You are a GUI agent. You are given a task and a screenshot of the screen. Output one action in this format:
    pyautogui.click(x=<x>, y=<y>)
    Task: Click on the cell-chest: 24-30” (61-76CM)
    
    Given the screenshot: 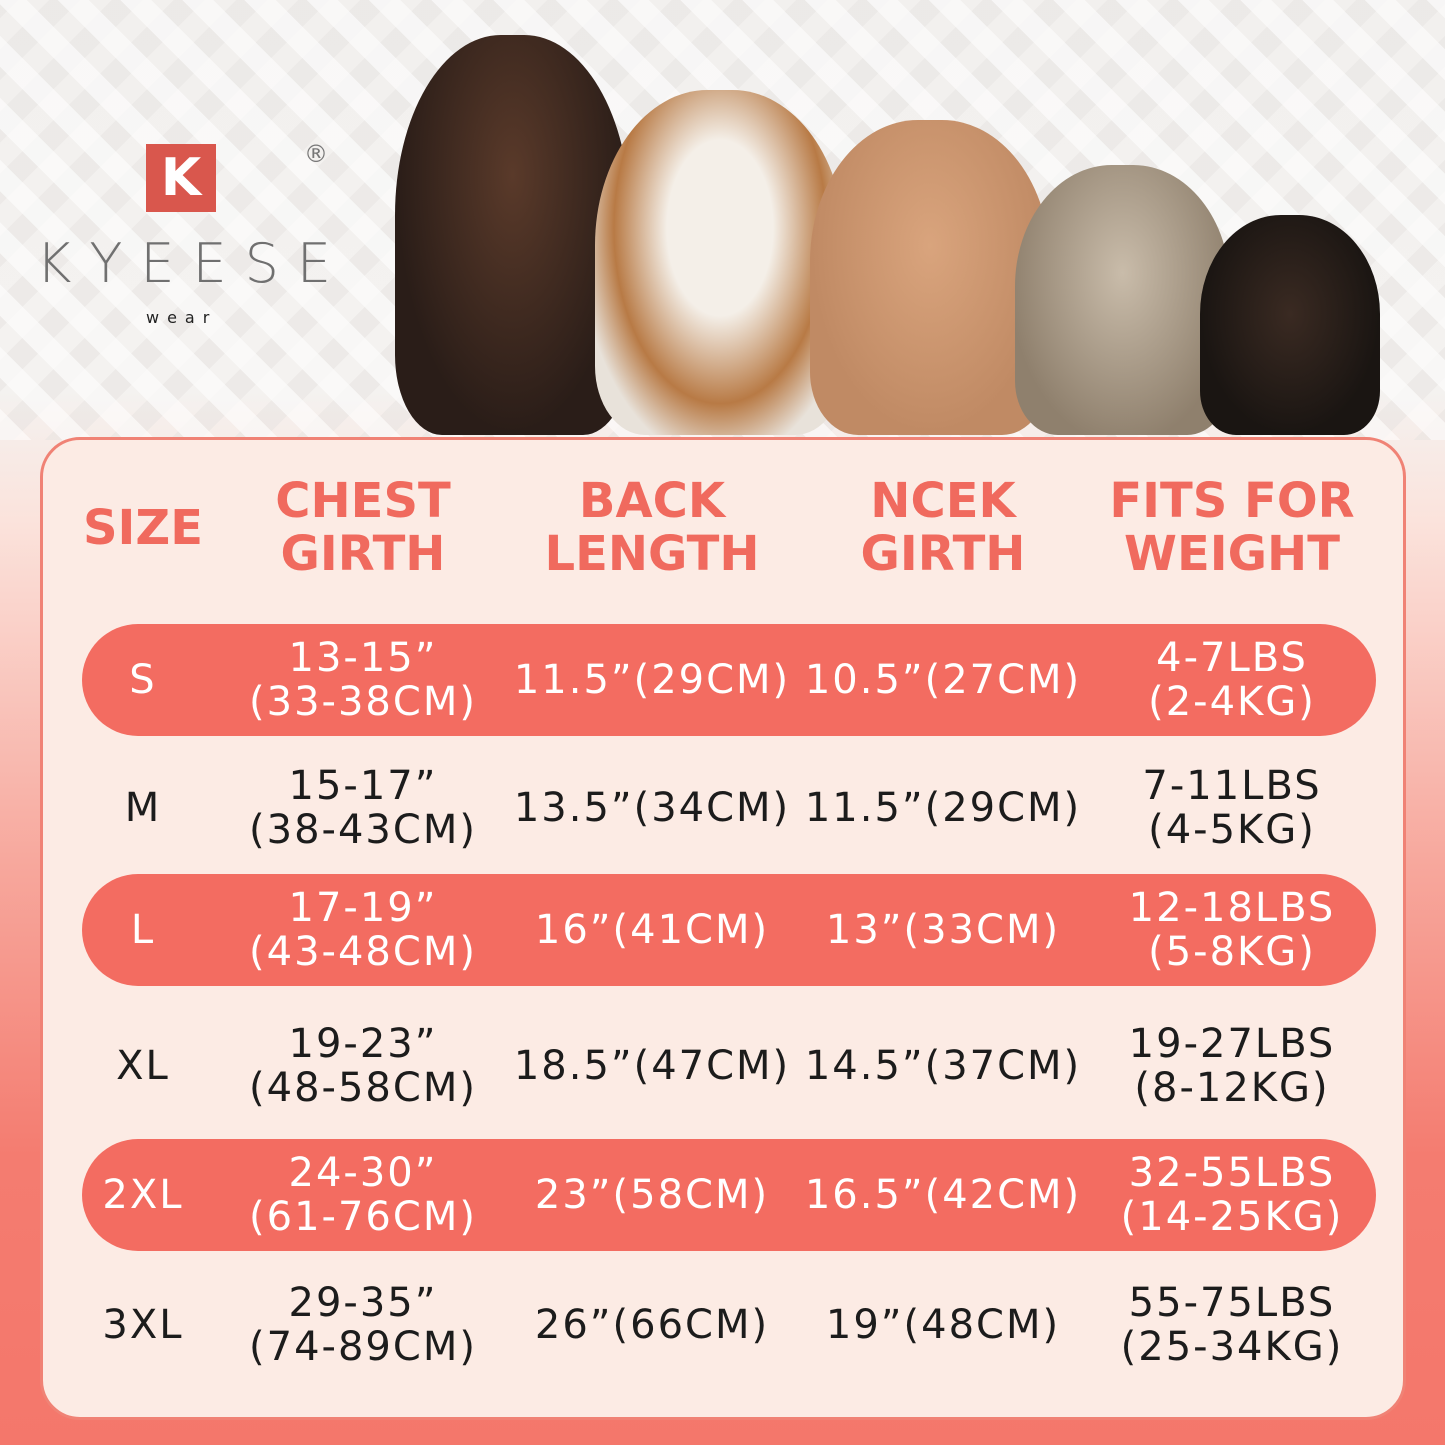 What is the action you would take?
    pyautogui.click(x=363, y=1195)
    